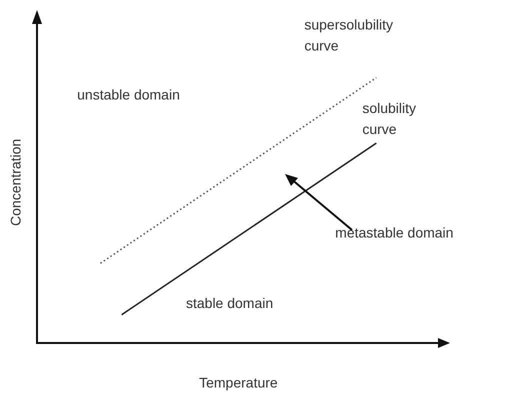 The height and width of the screenshot is (400, 516). I want to click on annotation: unstable domain, so click(128, 94).